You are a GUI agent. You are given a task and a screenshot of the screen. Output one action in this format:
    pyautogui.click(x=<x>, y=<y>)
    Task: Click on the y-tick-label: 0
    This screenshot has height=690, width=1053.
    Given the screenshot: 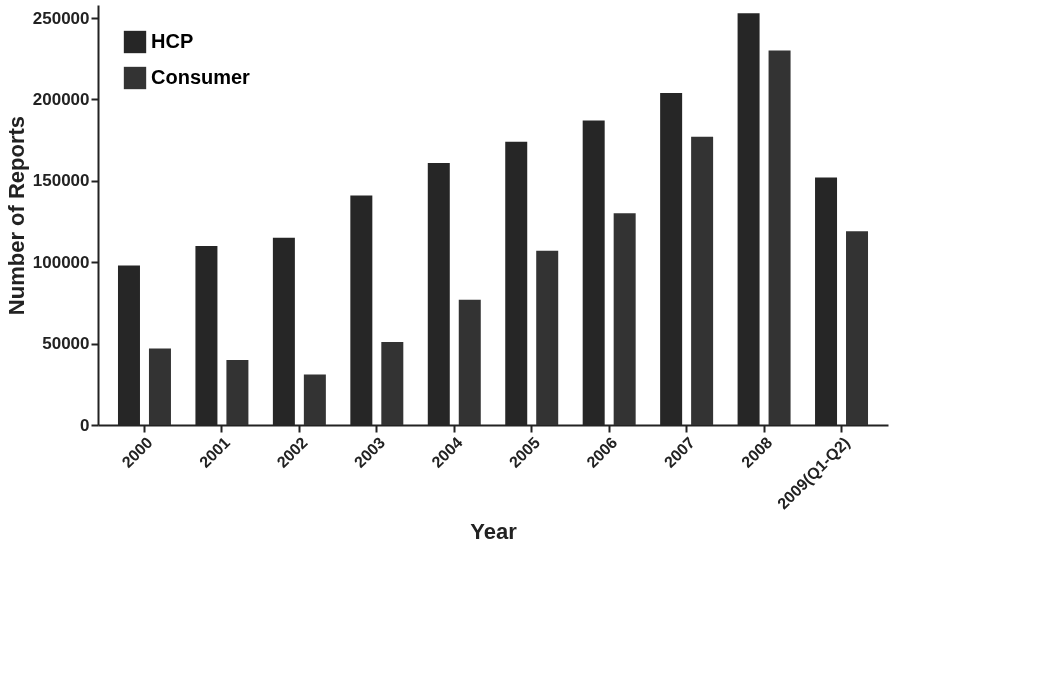 What is the action you would take?
    pyautogui.click(x=85, y=425)
    